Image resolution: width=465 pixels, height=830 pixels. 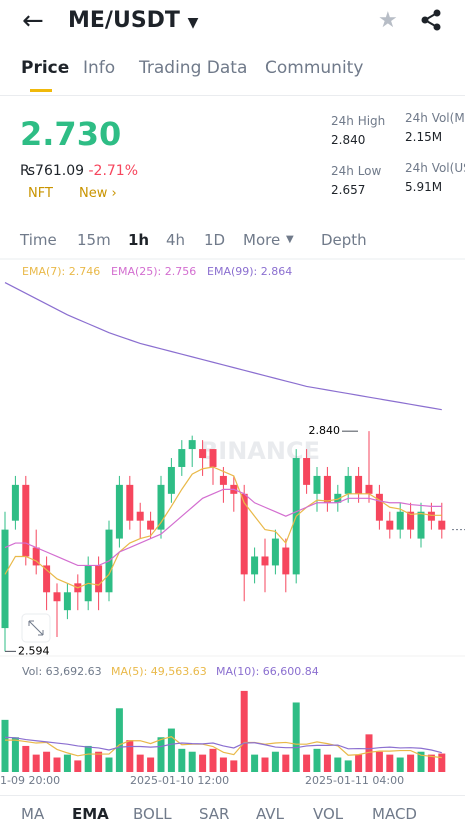 What do you see at coordinates (90, 814) in the screenshot?
I see `indicator: EMA` at bounding box center [90, 814].